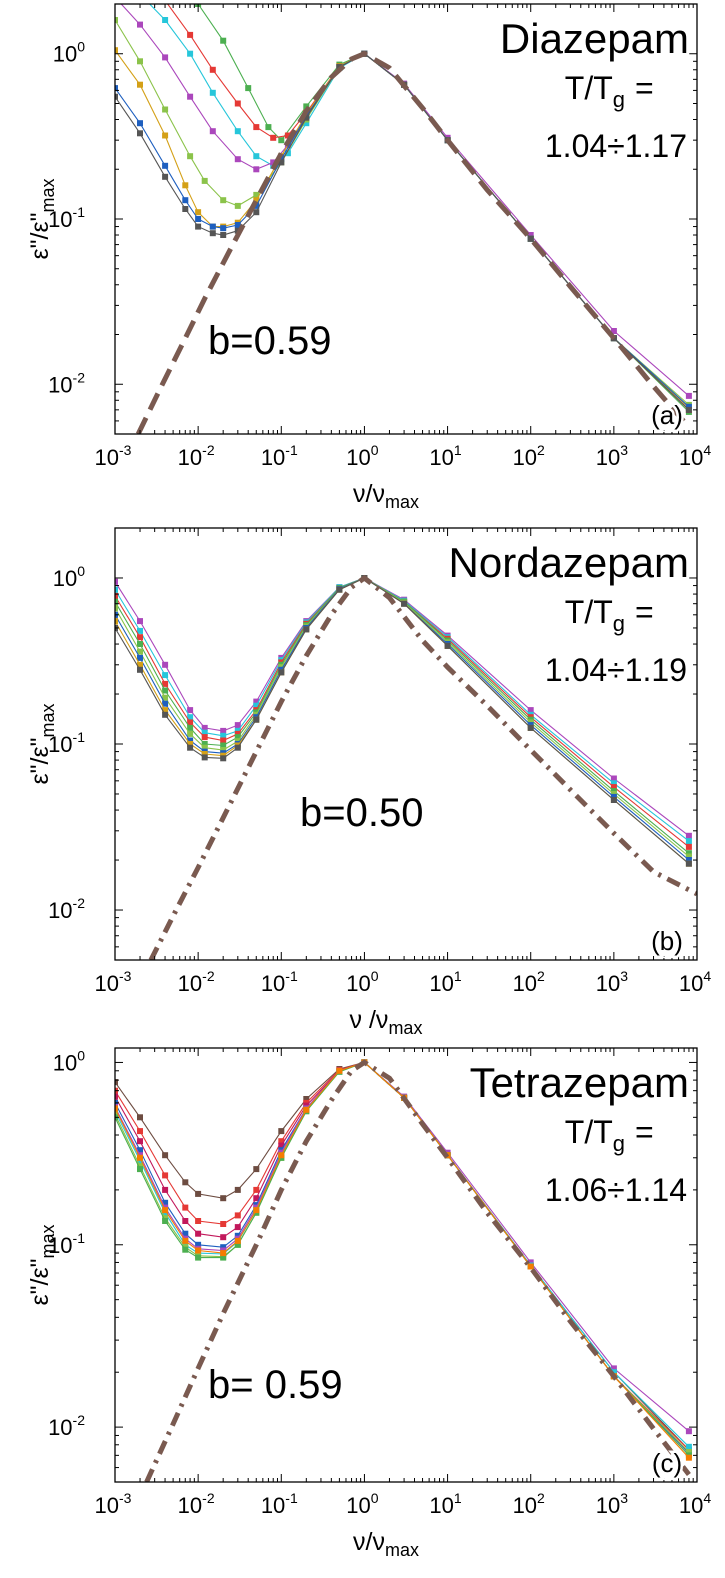 This screenshot has height=1578, width=725. What do you see at coordinates (40, 761) in the screenshot?
I see `axis-label-main: ε"/ε"` at bounding box center [40, 761].